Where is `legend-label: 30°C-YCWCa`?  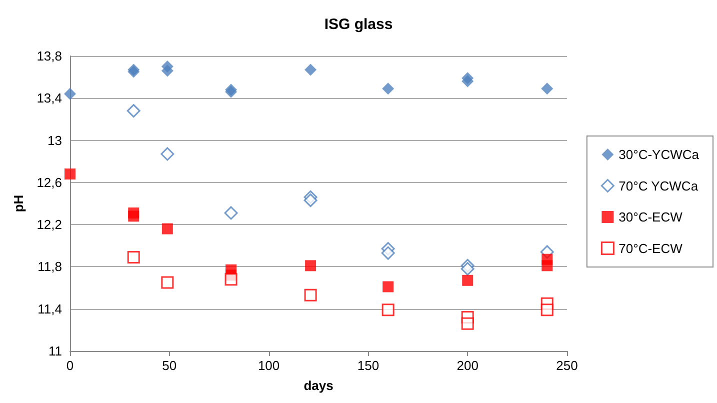
legend-label: 30°C-YCWCa is located at coordinates (659, 154).